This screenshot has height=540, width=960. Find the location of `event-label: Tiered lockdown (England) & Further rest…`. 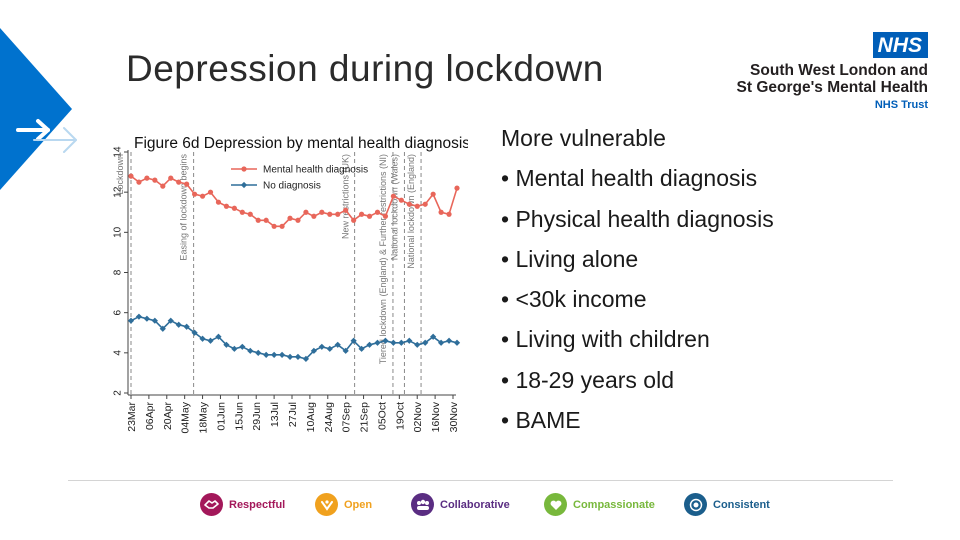

event-label: Tiered lockdown (England) & Further rest… is located at coordinates (383, 259).